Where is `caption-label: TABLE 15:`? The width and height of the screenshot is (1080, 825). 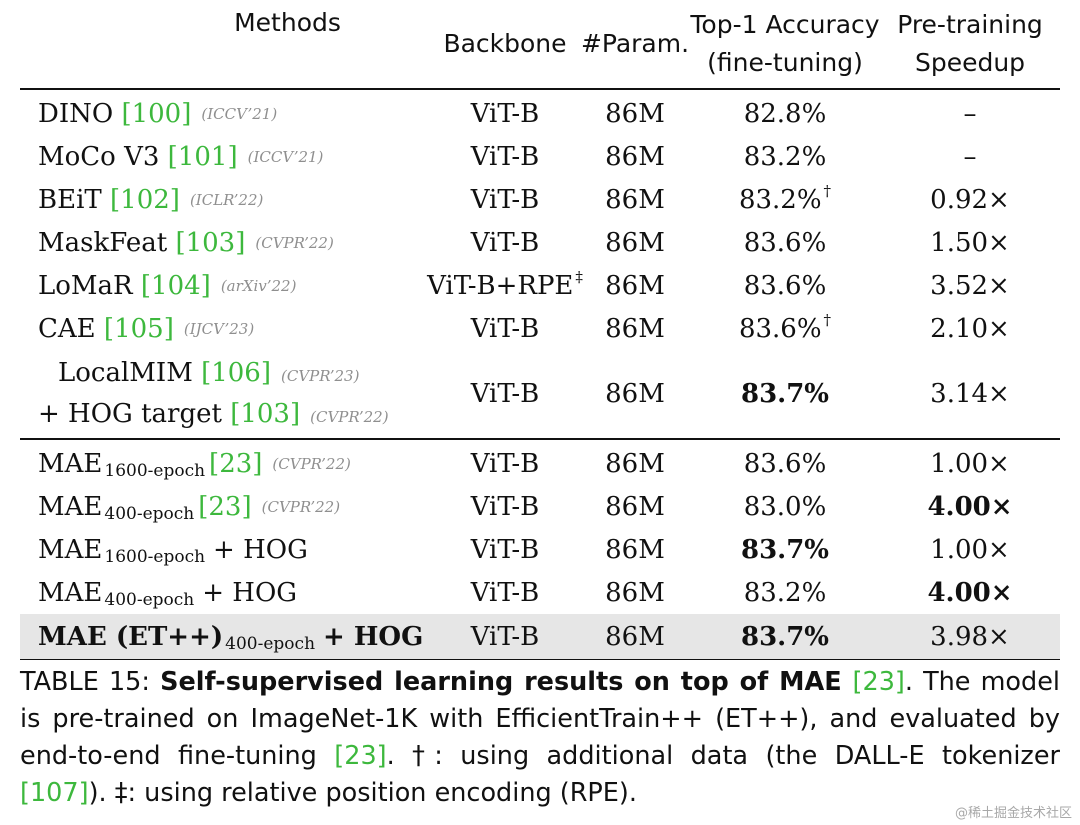 caption-label: TABLE 15: is located at coordinates (90, 682).